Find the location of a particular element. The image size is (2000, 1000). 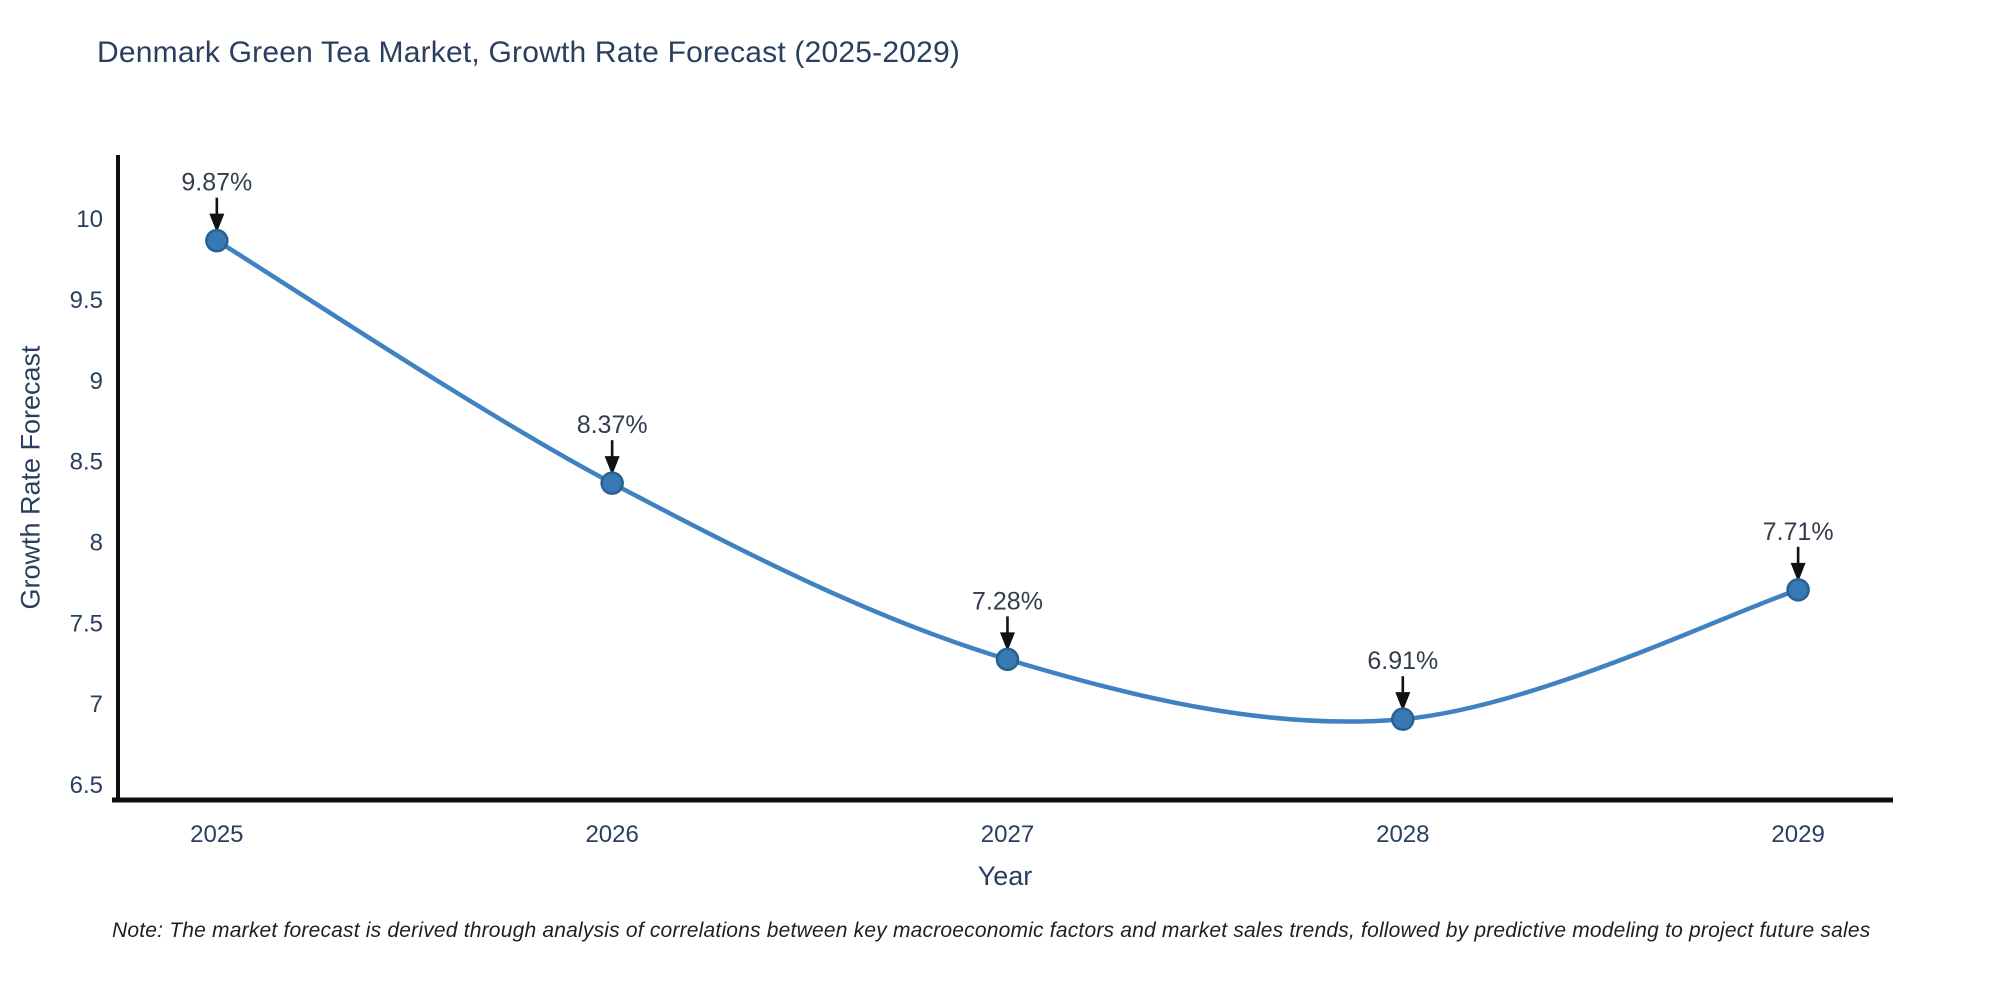

point-annotation-label: 9.87% is located at coordinates (216, 183).